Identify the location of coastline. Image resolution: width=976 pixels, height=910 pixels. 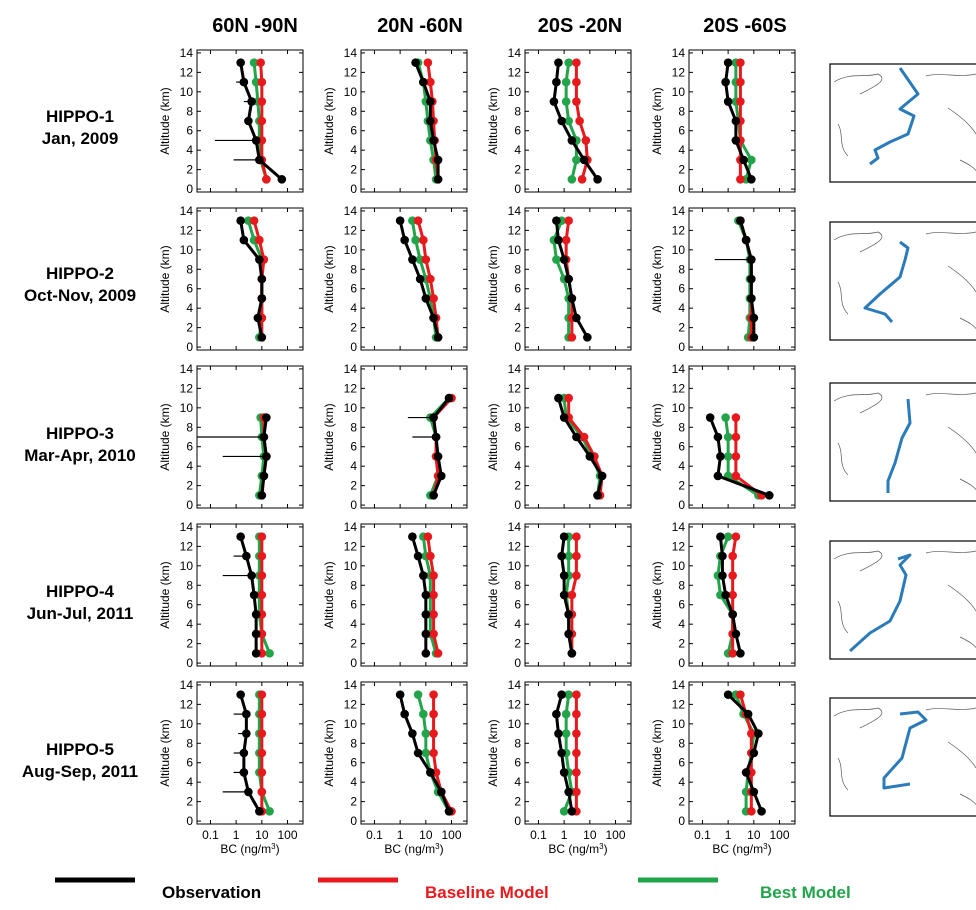
(904, 441).